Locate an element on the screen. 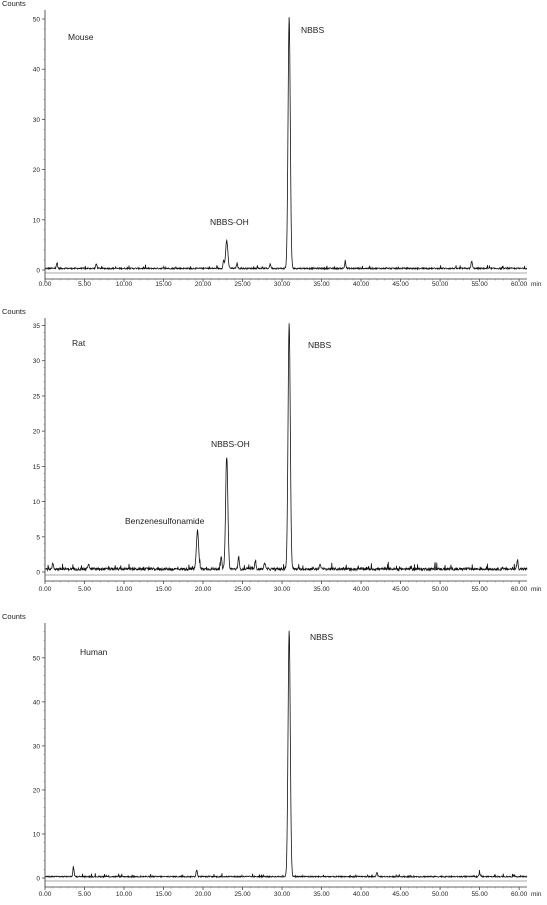 This screenshot has height=905, width=547. y-tick-label: 15 is located at coordinates (37, 467).